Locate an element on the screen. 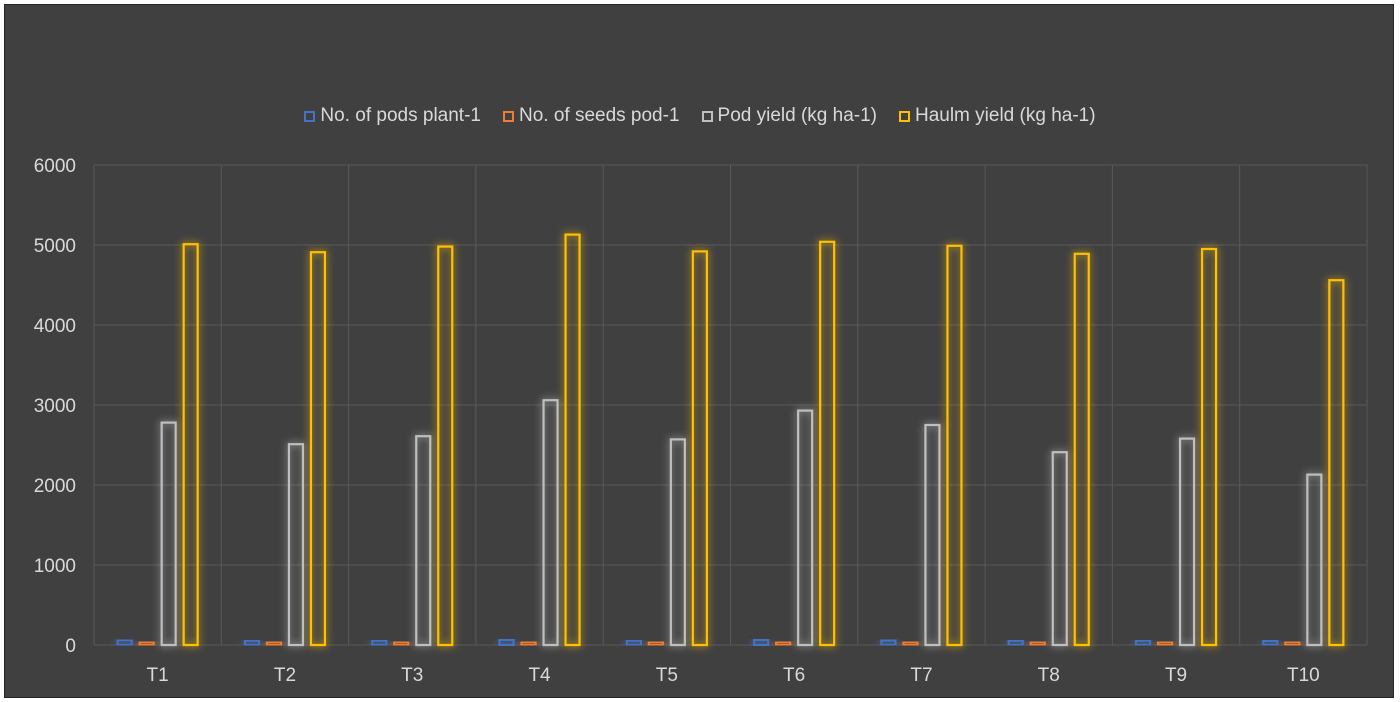 This screenshot has height=702, width=1400. legend-item-pod-yield: Pod yield (kg ha-1) is located at coordinates (789, 116).